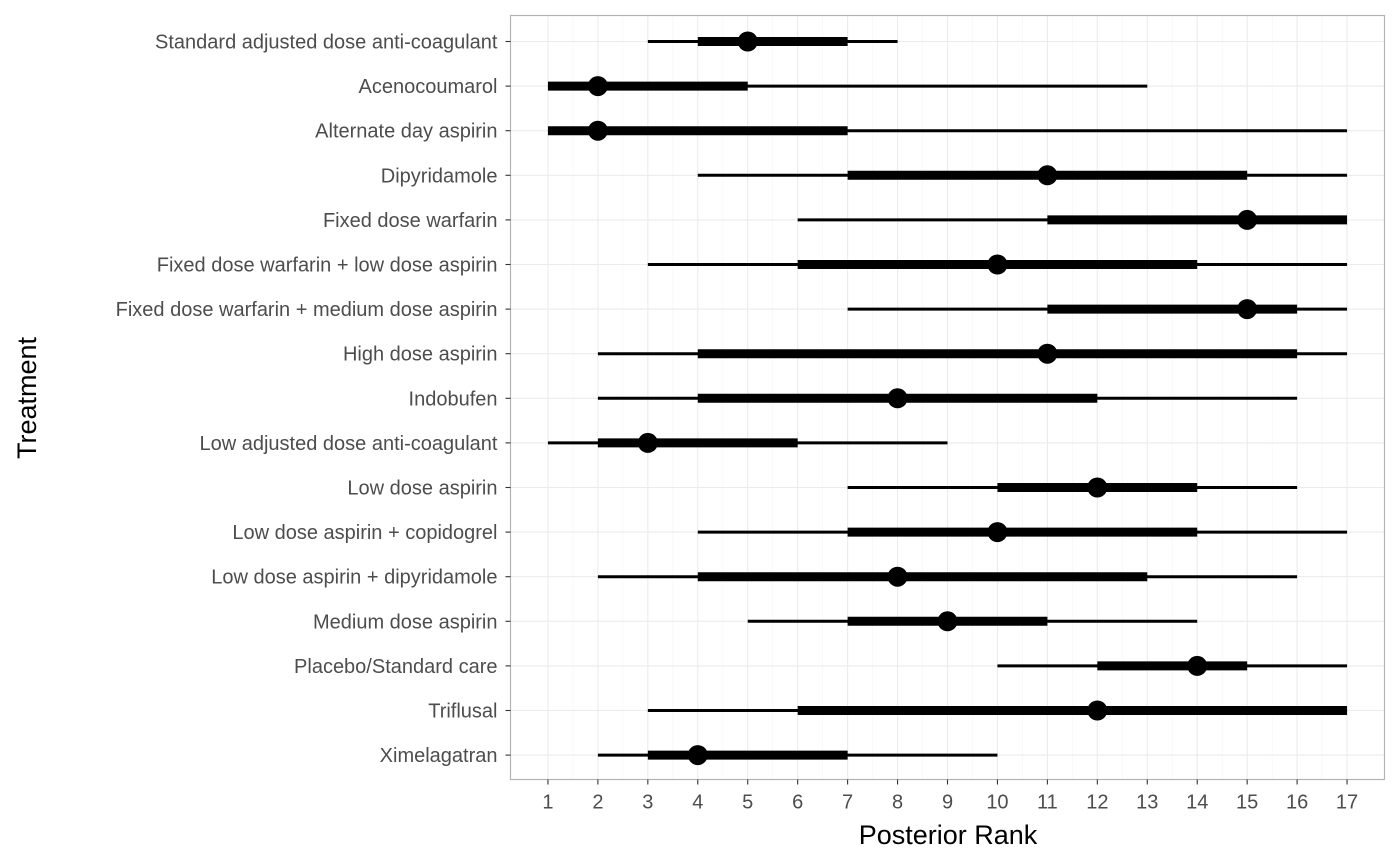 The height and width of the screenshot is (865, 1400). What do you see at coordinates (747, 803) in the screenshot?
I see `x-tick-label: 5` at bounding box center [747, 803].